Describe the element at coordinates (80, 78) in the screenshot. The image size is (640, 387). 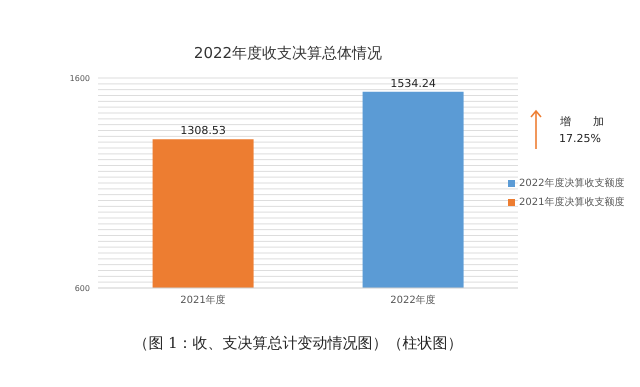
I see `y-tick-label: 1600` at that location.